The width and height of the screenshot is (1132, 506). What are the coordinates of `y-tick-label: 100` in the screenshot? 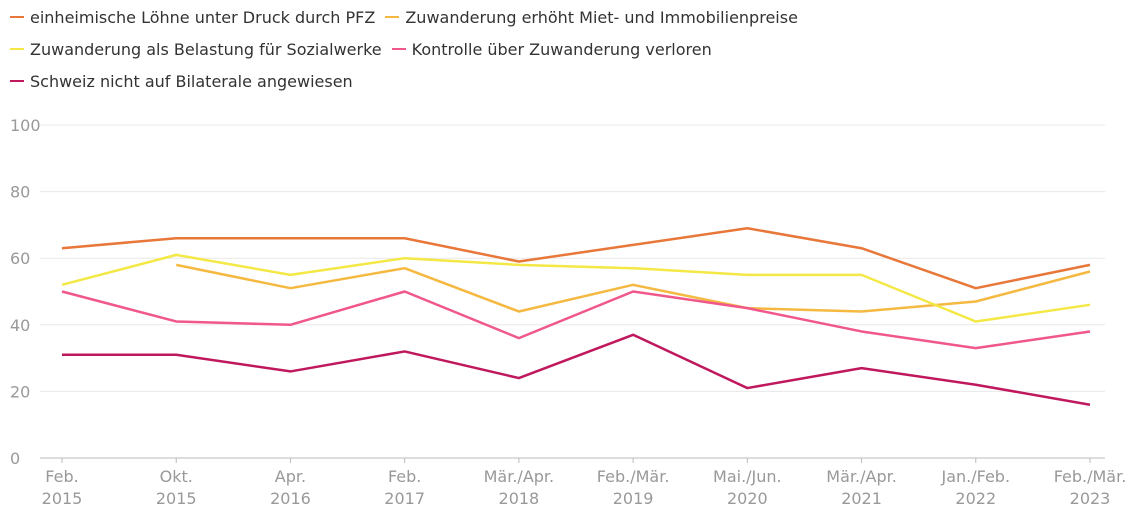 It's located at (25, 125).